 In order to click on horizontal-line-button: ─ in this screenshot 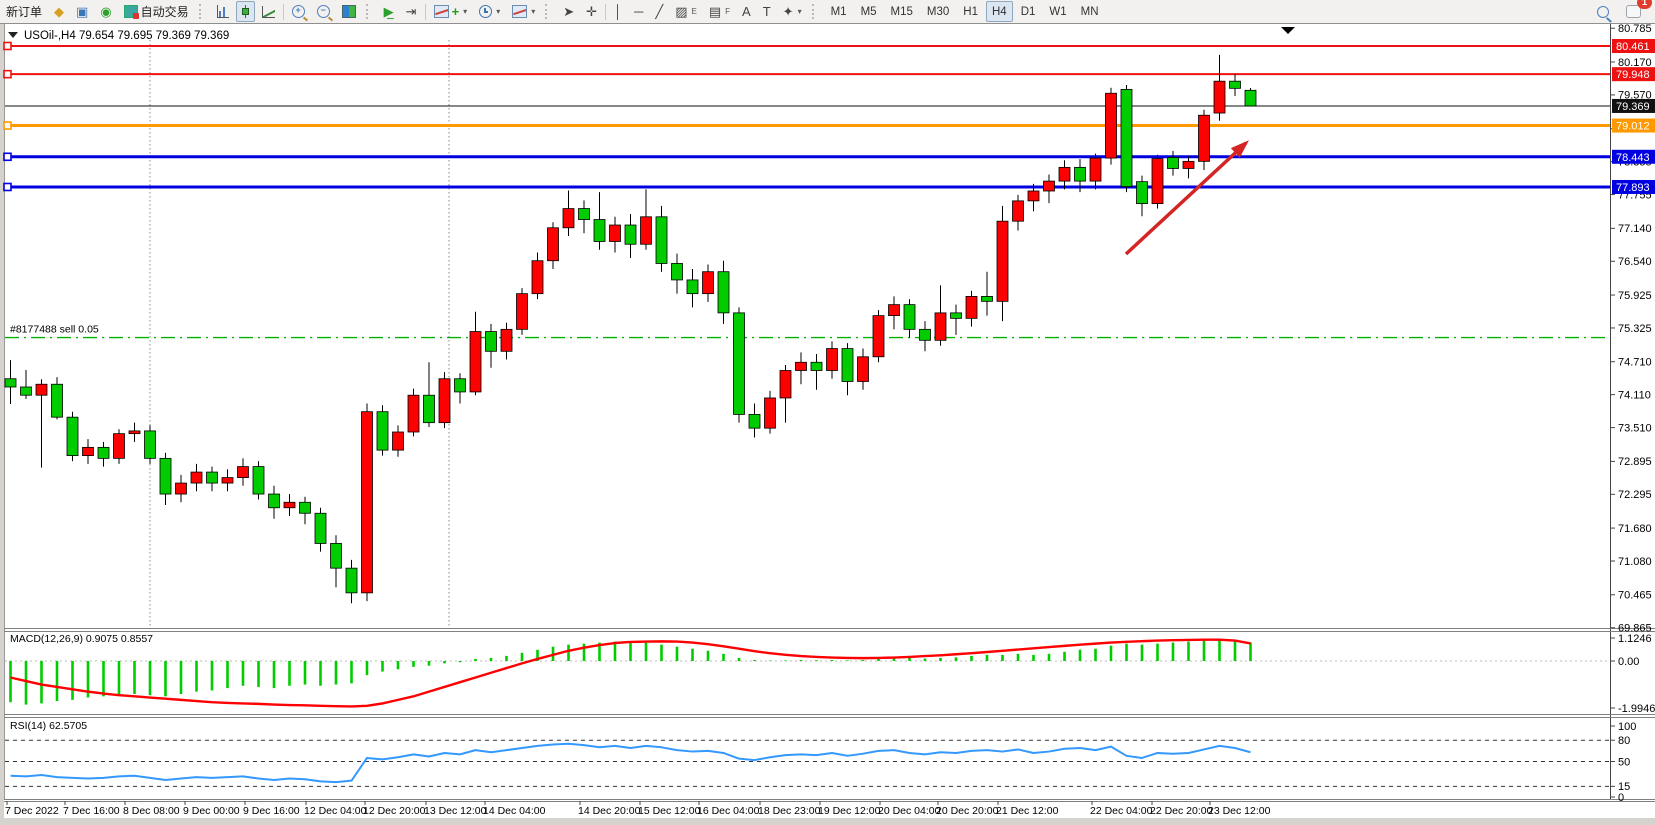, I will do `click(638, 11)`.